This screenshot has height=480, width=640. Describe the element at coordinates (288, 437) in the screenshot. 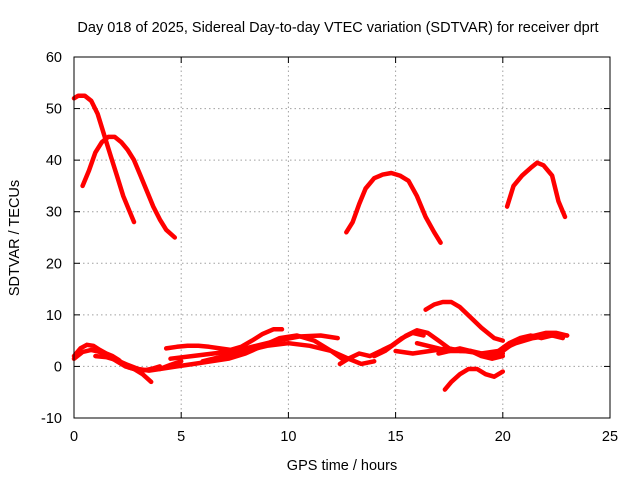

I see `x-tick-label: 10` at that location.